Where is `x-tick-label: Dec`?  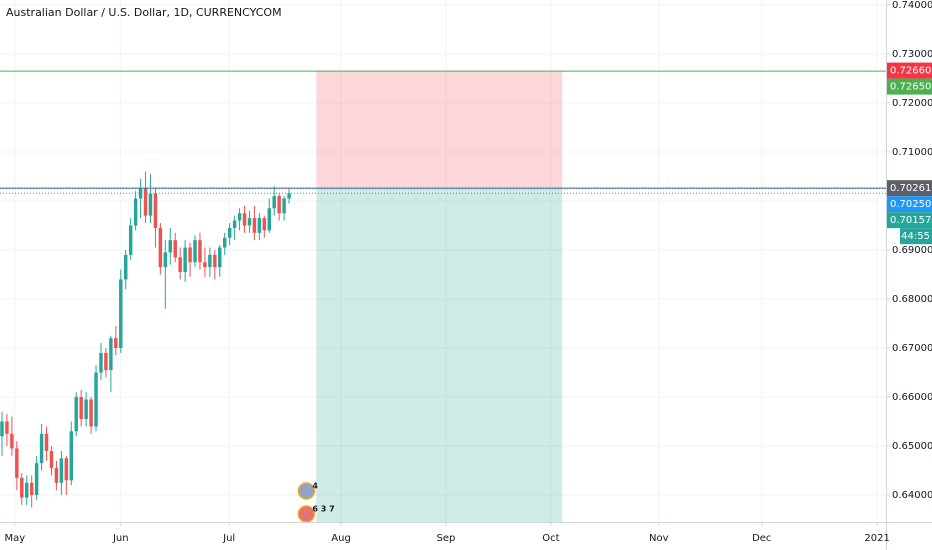 x-tick-label: Dec is located at coordinates (761, 538).